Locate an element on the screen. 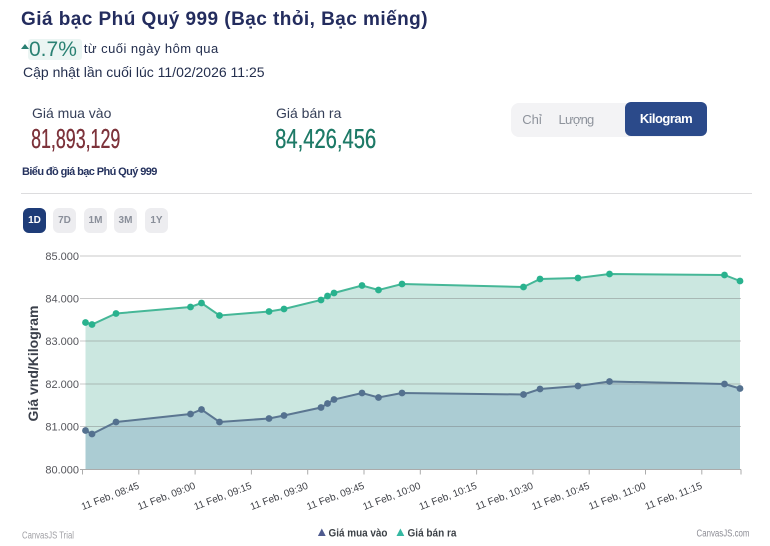  svg-text: CanvasJS Trial is located at coordinates (48, 536).